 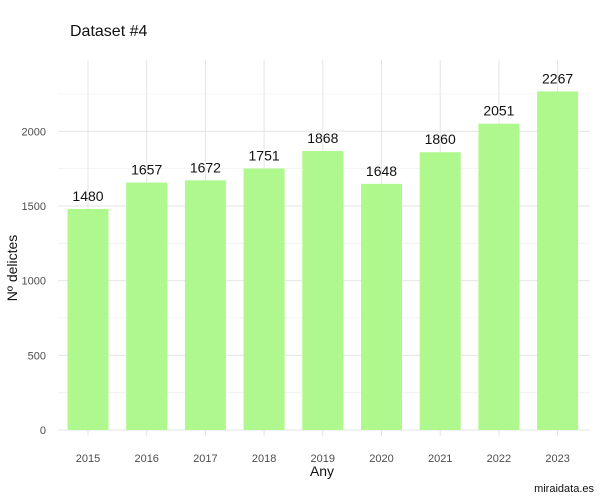 What do you see at coordinates (558, 260) in the screenshot?
I see `bar-2023` at bounding box center [558, 260].